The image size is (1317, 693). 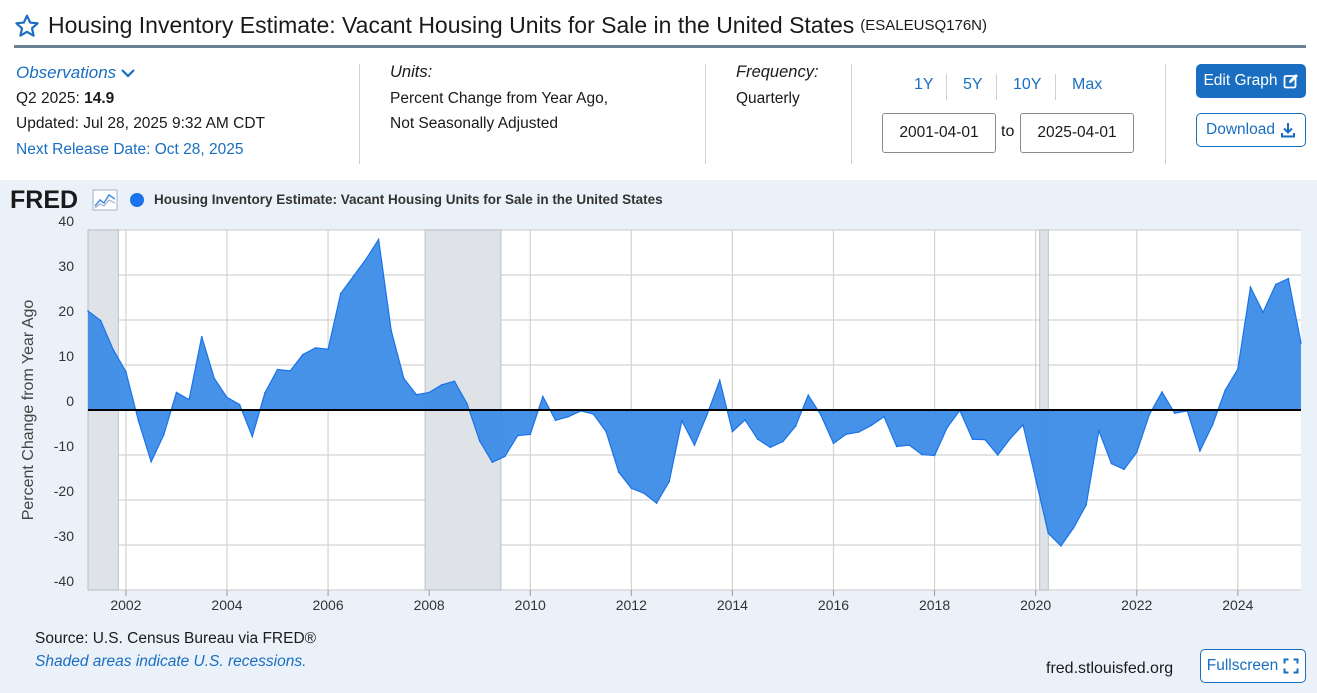 What do you see at coordinates (939, 133) in the screenshot?
I see `start-date-input` at bounding box center [939, 133].